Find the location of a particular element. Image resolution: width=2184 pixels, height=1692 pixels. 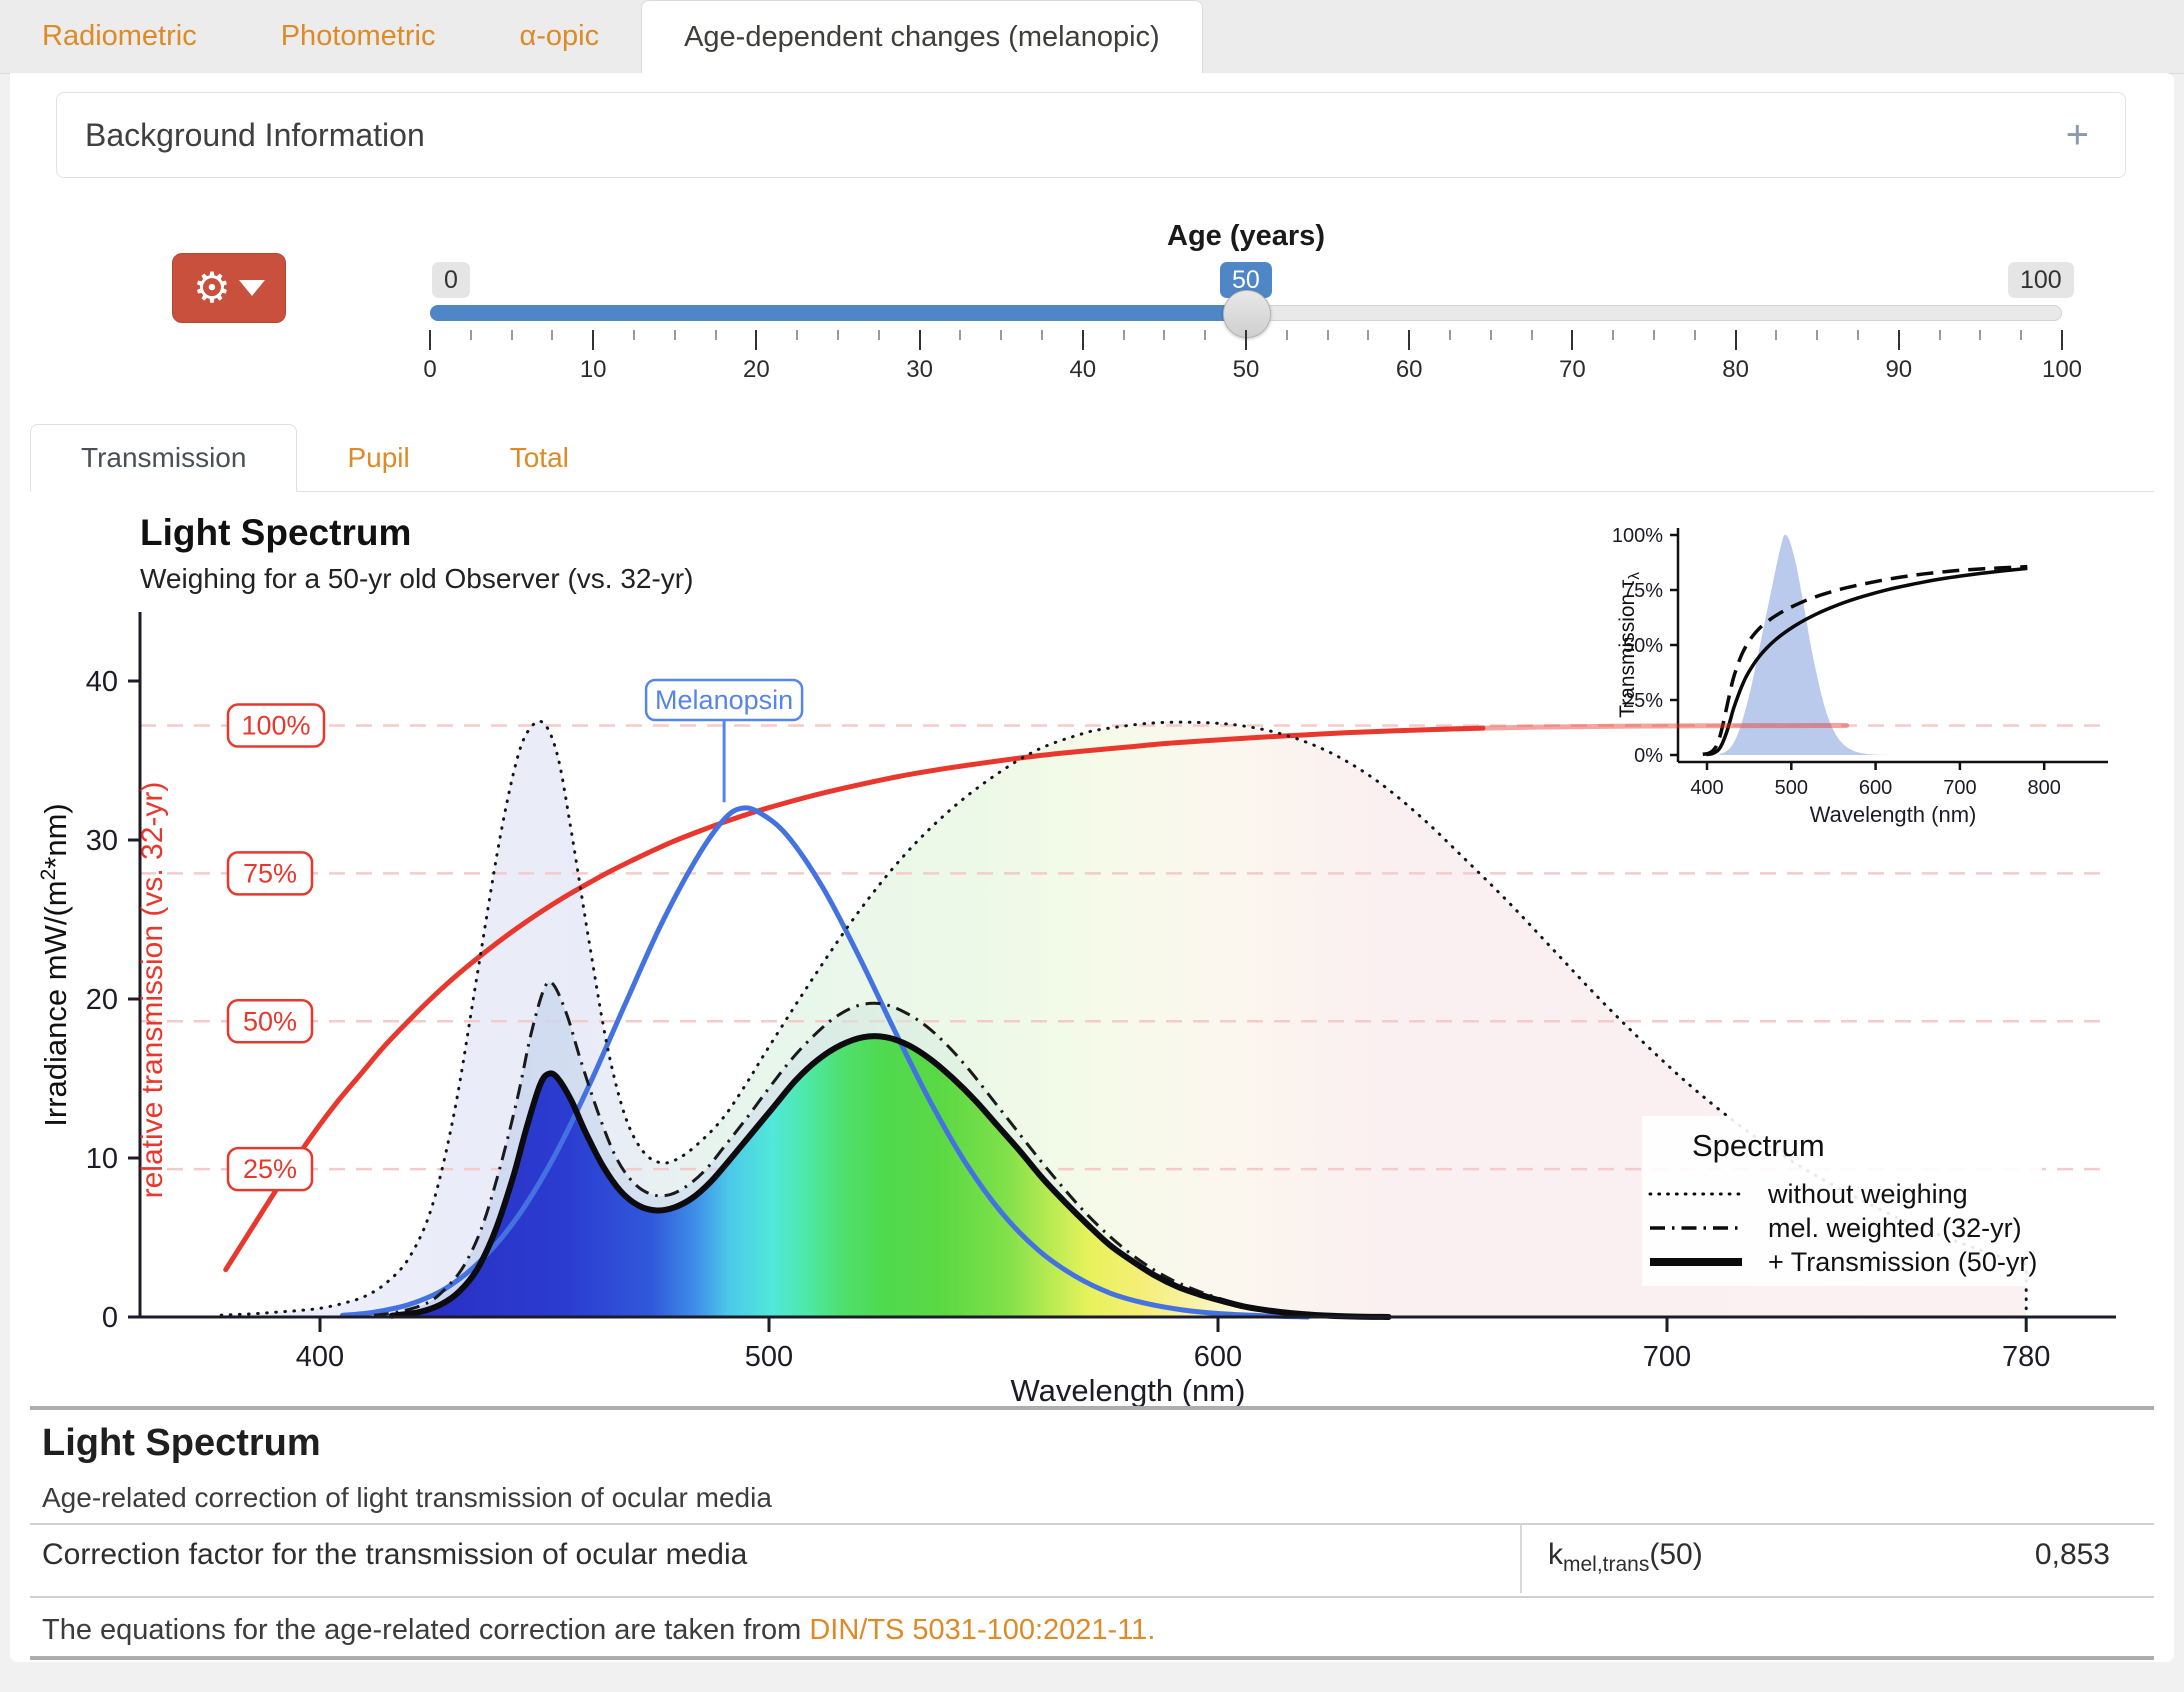

age-slider-fill is located at coordinates (838, 313).